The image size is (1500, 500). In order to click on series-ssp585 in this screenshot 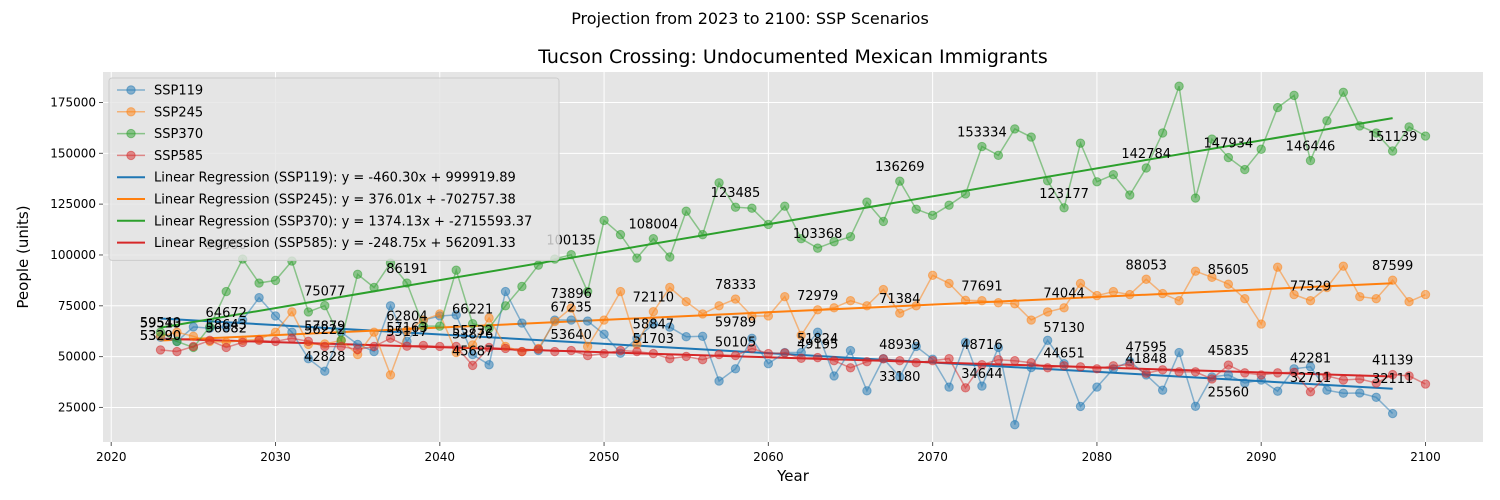, I will do `click(793, 365)`.